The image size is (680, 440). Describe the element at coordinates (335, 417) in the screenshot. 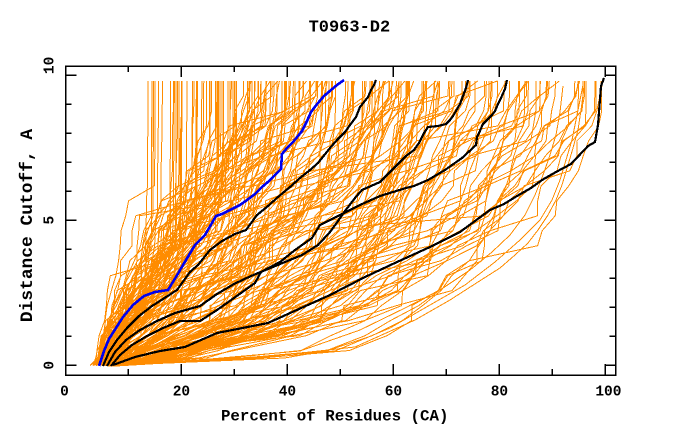

I see `svg-text: Percent of Residues (CA)` at that location.